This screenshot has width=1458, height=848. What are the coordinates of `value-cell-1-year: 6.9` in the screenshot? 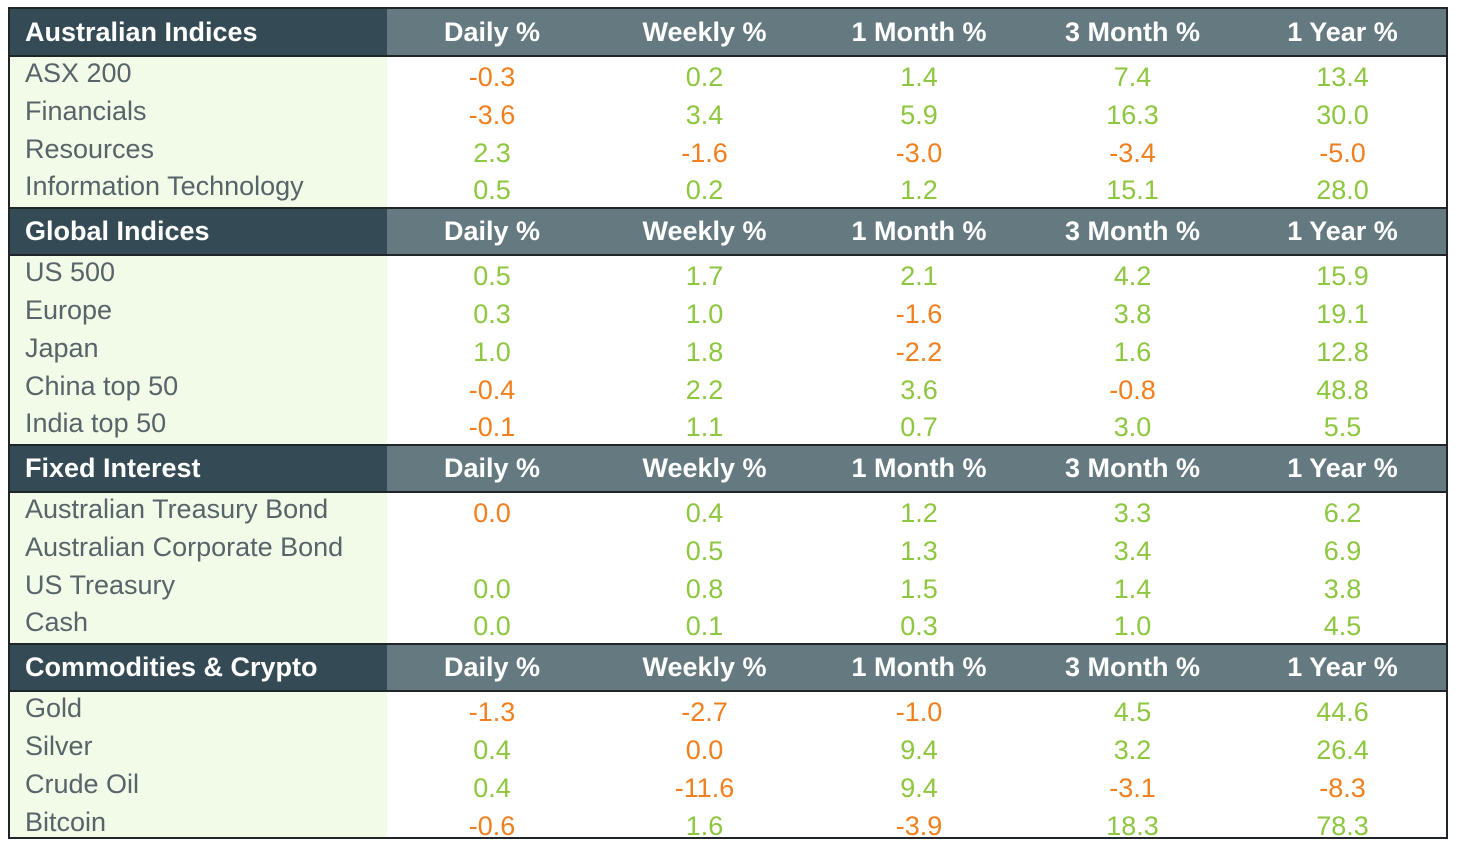 It's located at (1342, 550).